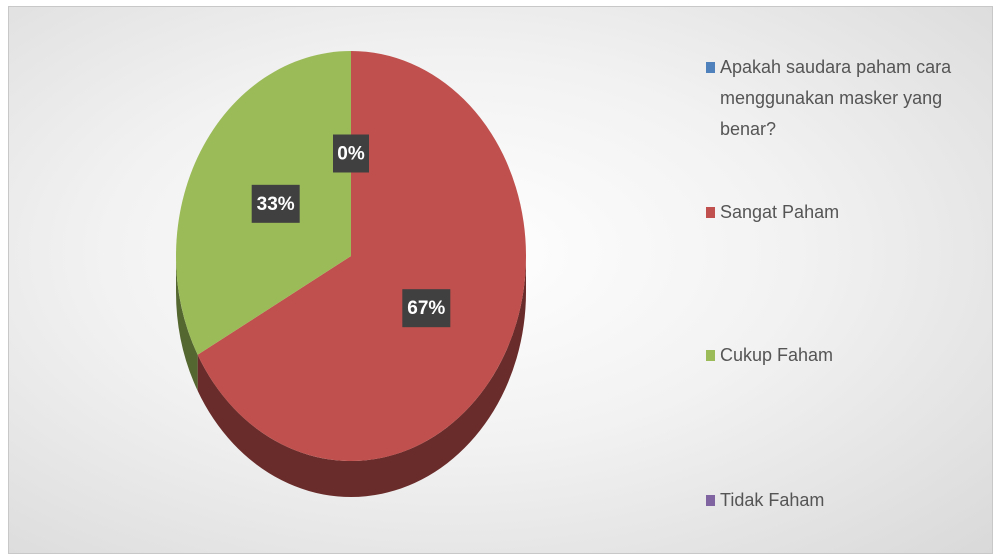 This screenshot has height=558, width=997. I want to click on legend-item: Tidak Faham, so click(838, 500).